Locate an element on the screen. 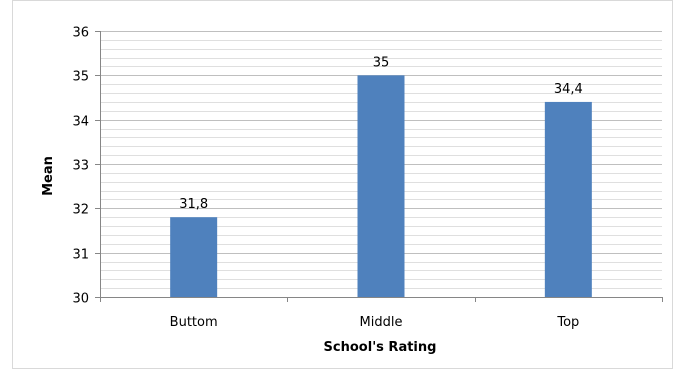 The width and height of the screenshot is (673, 374). y-axis-title: Mean is located at coordinates (48, 176).